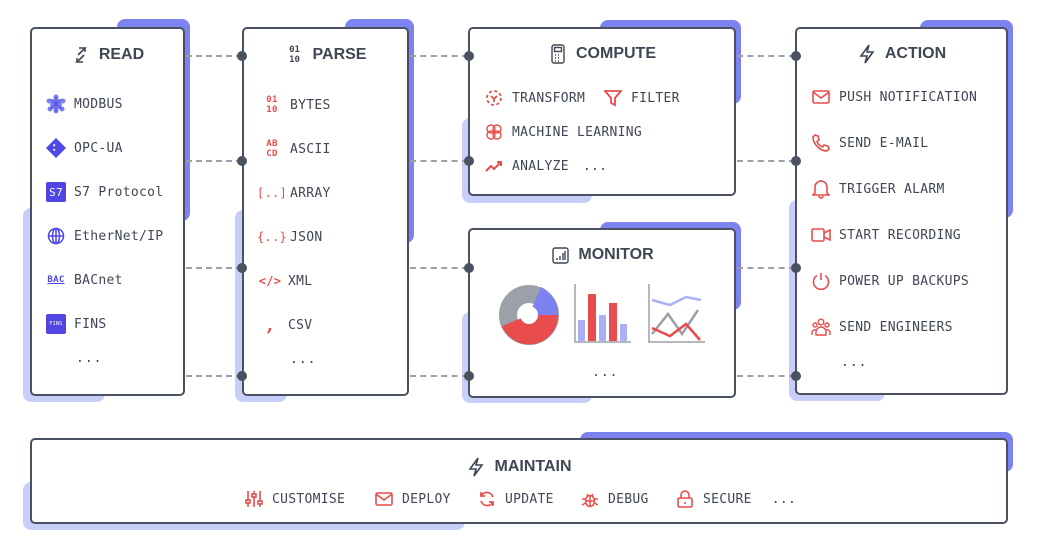  What do you see at coordinates (294, 499) in the screenshot?
I see `maintain-item-customise: CUSTOMISE` at bounding box center [294, 499].